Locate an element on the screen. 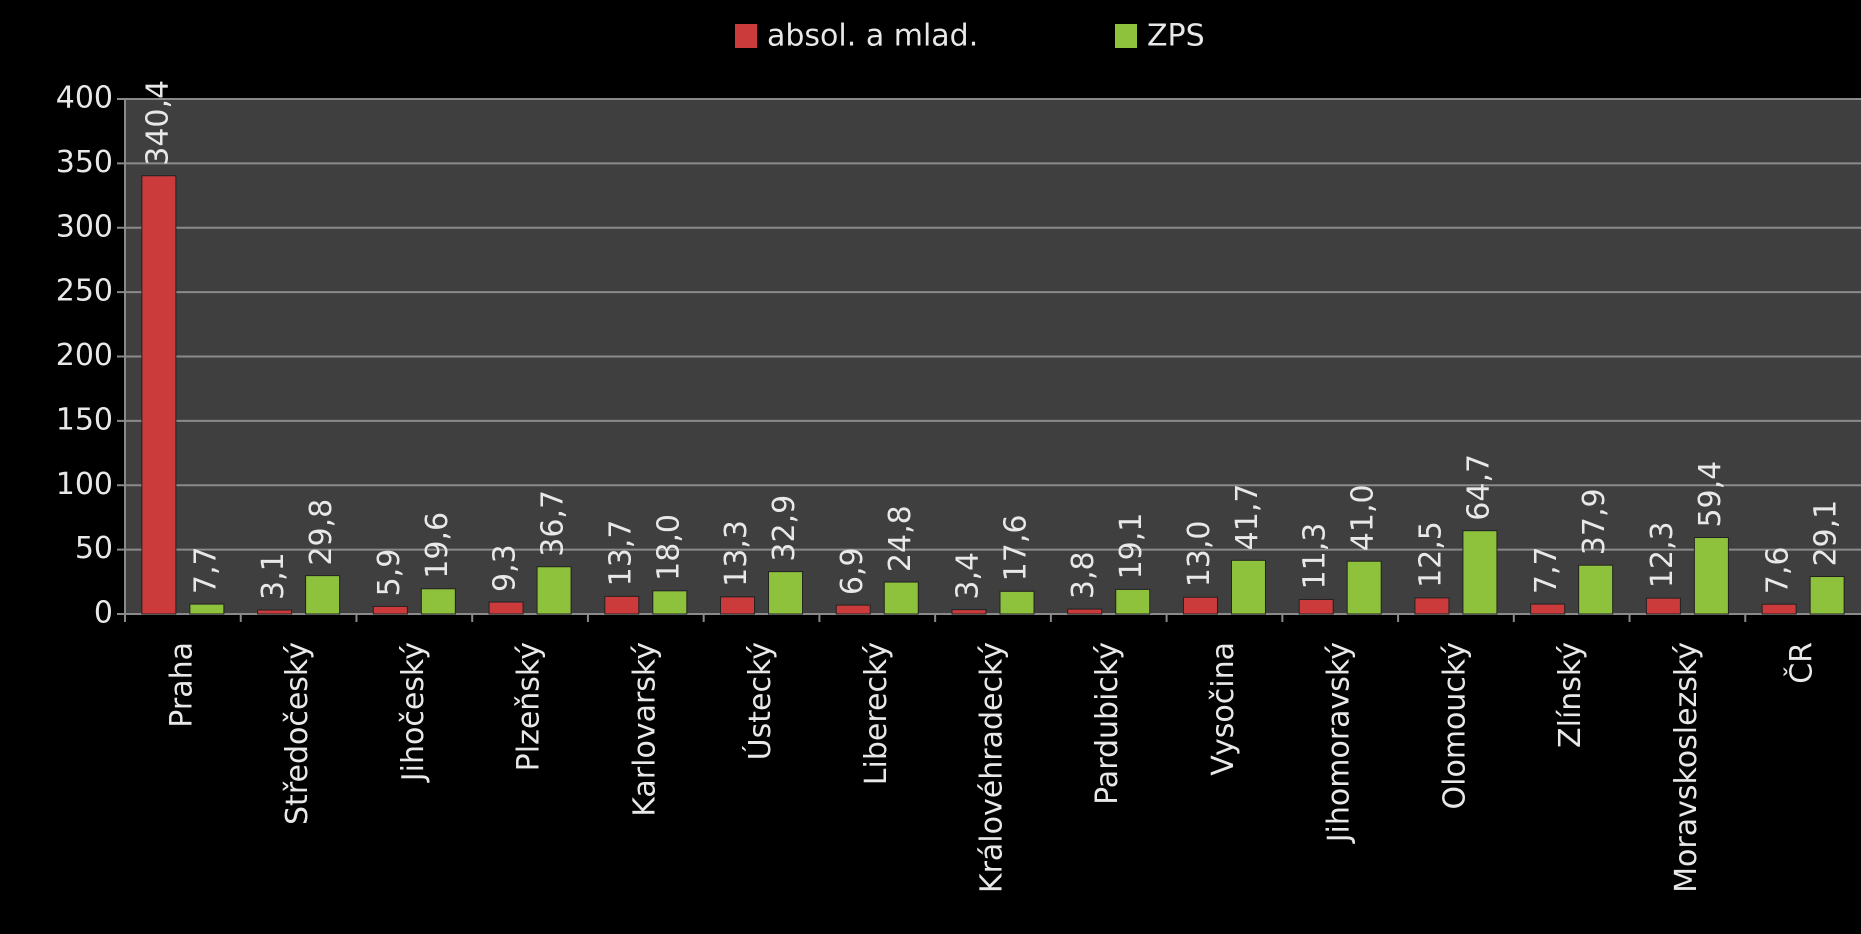  x-tick-label: Zlínský is located at coordinates (1570, 695).